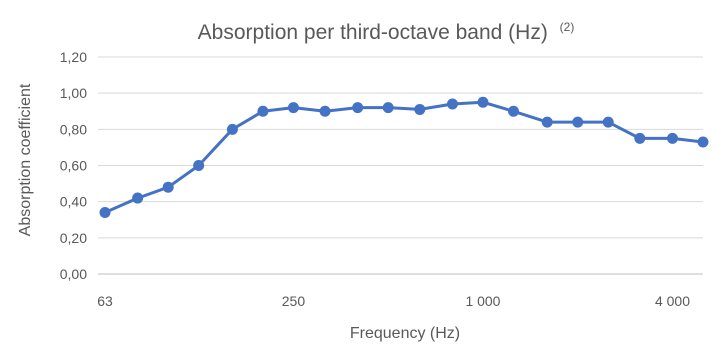  I want to click on chart-title-superscript: (2), so click(567, 27).